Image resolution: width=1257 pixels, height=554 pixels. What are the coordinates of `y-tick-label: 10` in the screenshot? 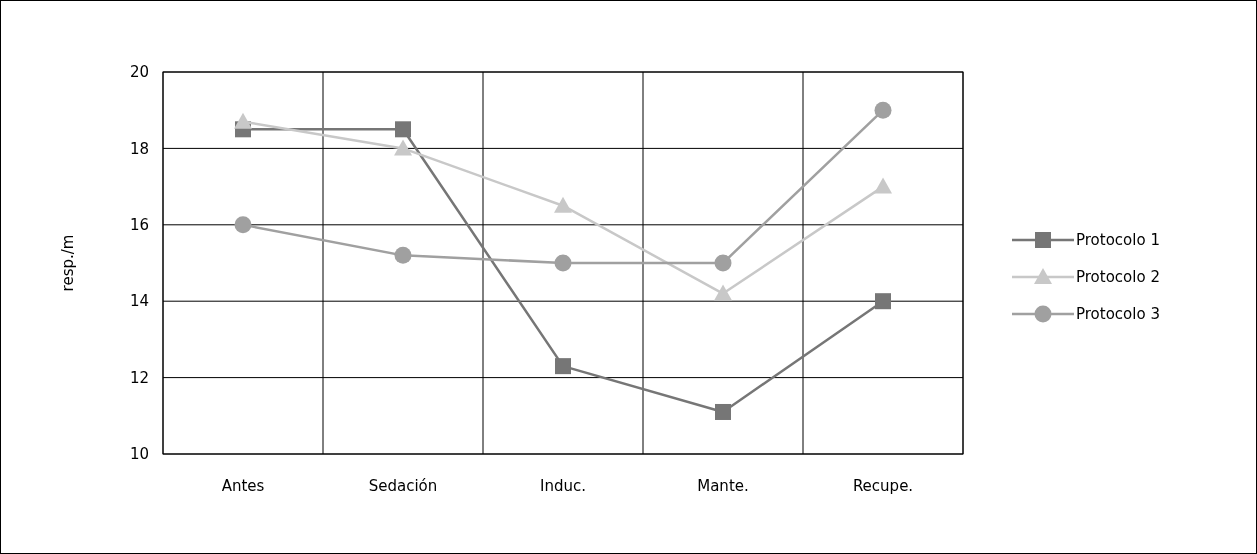 It's located at (139, 454).